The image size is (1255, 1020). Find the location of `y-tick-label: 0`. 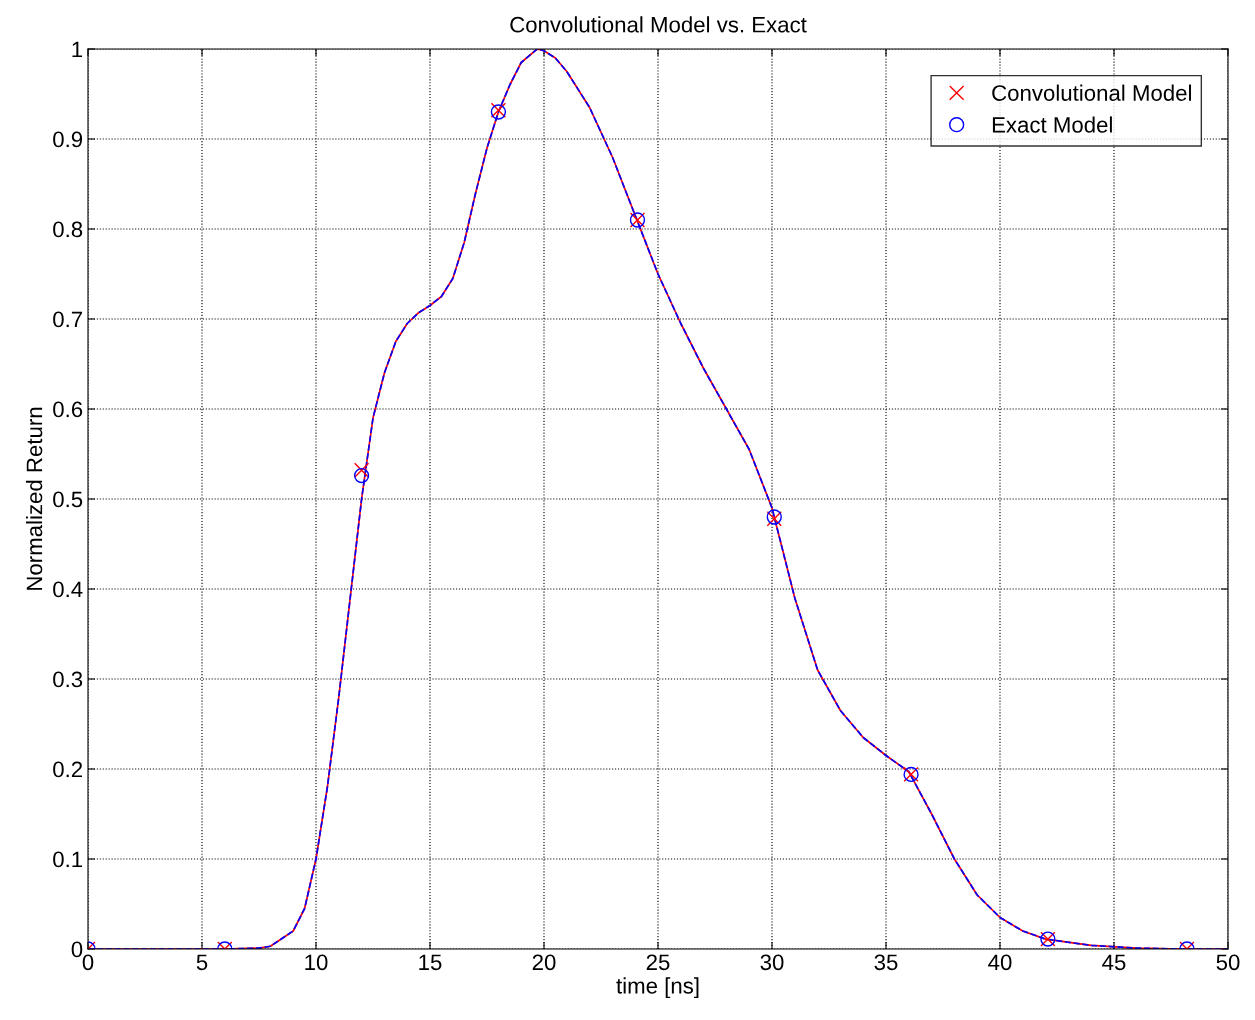

y-tick-label: 0 is located at coordinates (77, 949).